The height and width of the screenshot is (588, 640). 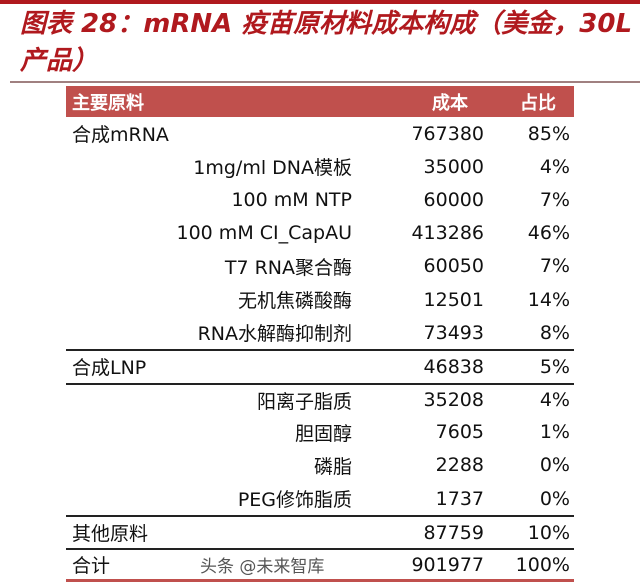 What do you see at coordinates (453, 332) in the screenshot?
I see `row-cost: 73493` at bounding box center [453, 332].